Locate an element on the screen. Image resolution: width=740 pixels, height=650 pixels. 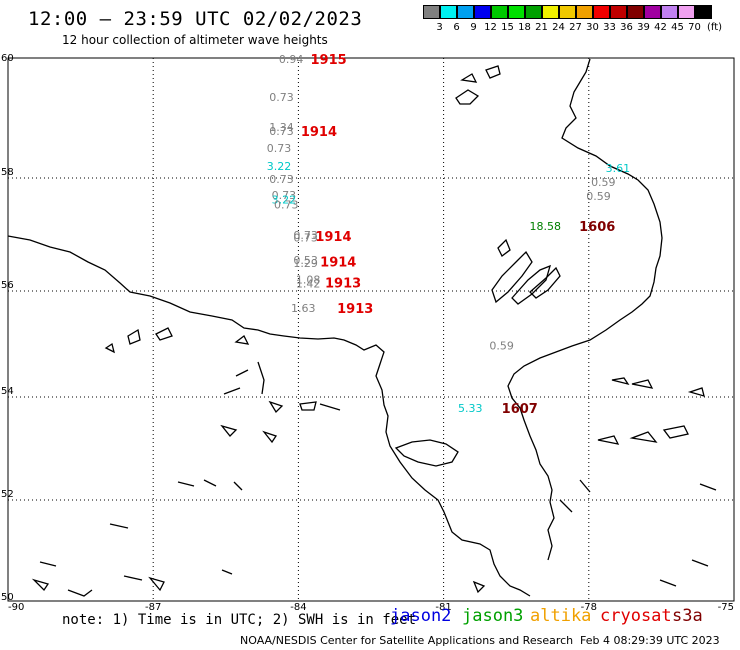
colorbar-tick-label: 27 is located at coordinates (575, 27).